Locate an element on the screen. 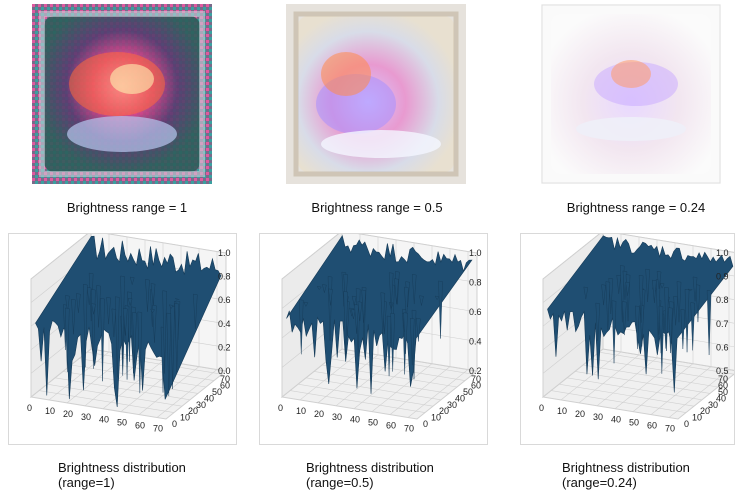  image-caption-range-0-5: Brightness range = 0.5 is located at coordinates (377, 207).